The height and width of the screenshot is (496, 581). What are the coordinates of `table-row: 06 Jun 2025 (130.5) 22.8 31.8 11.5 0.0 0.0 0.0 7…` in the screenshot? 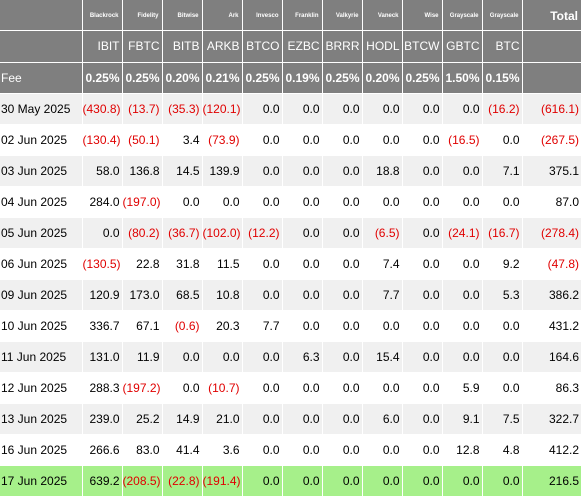 It's located at (290, 263).